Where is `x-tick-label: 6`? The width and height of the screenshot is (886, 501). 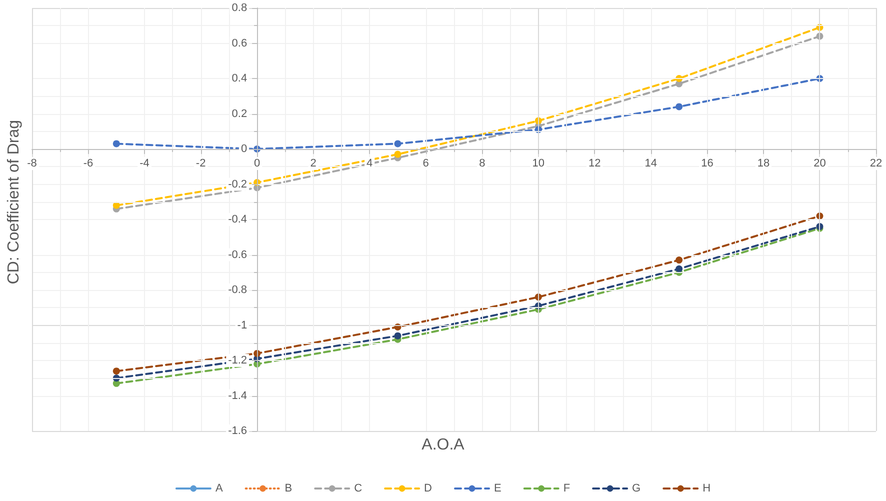 x-tick-label: 6 is located at coordinates (425, 164).